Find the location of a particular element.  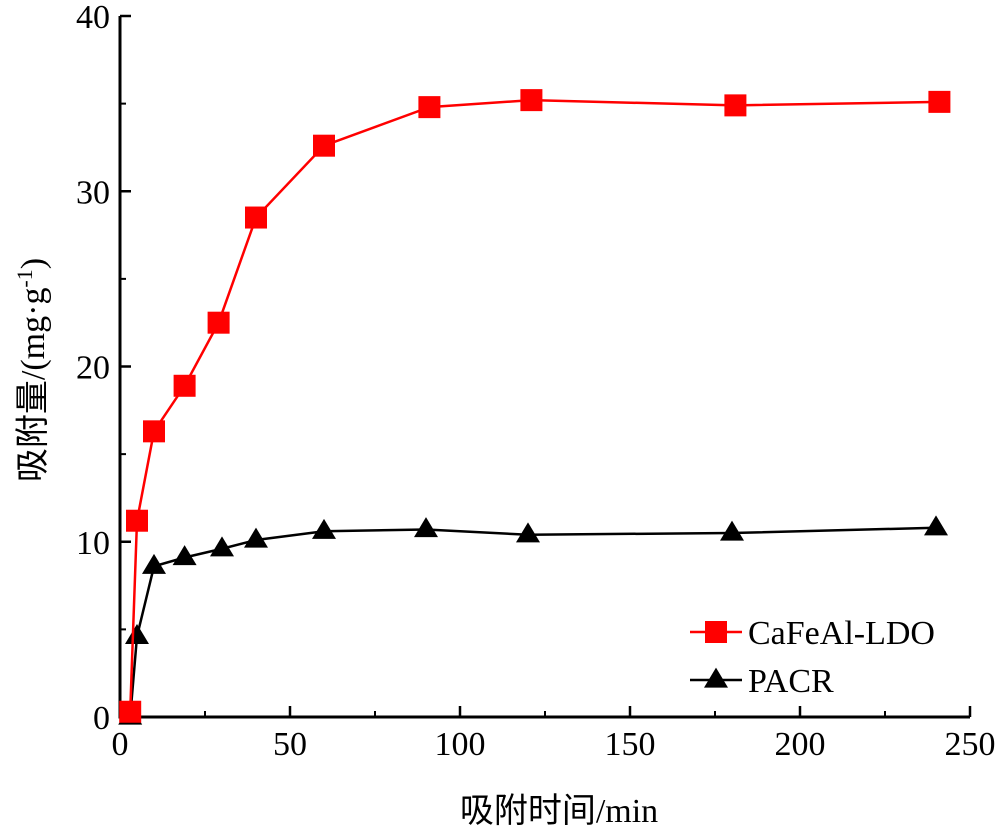

legend-label: PACR is located at coordinates (791, 681).